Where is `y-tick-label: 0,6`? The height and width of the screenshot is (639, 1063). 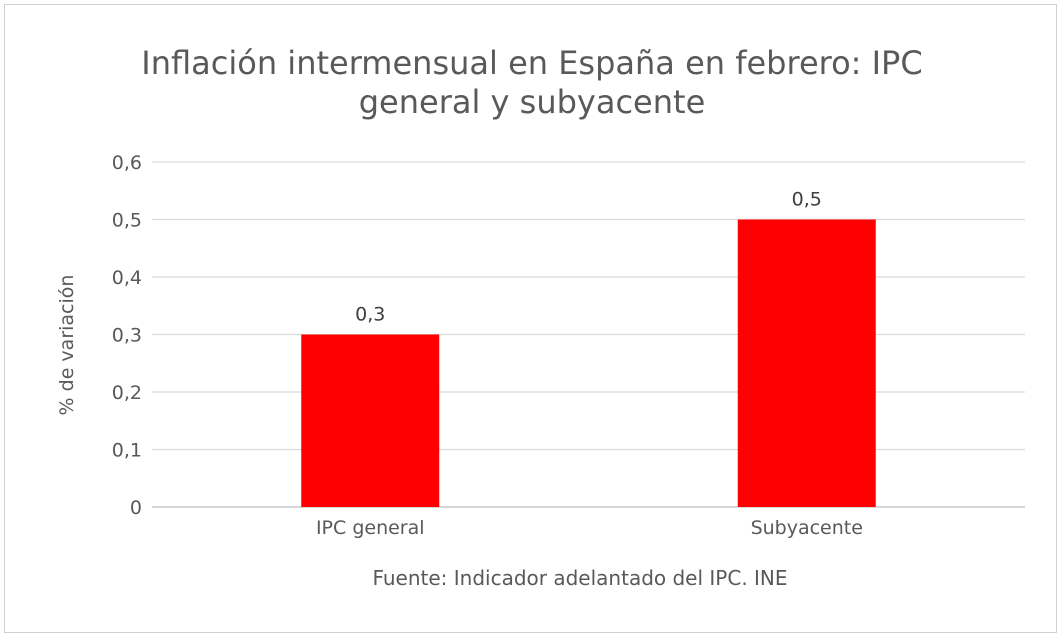
y-tick-label: 0,6 is located at coordinates (127, 163).